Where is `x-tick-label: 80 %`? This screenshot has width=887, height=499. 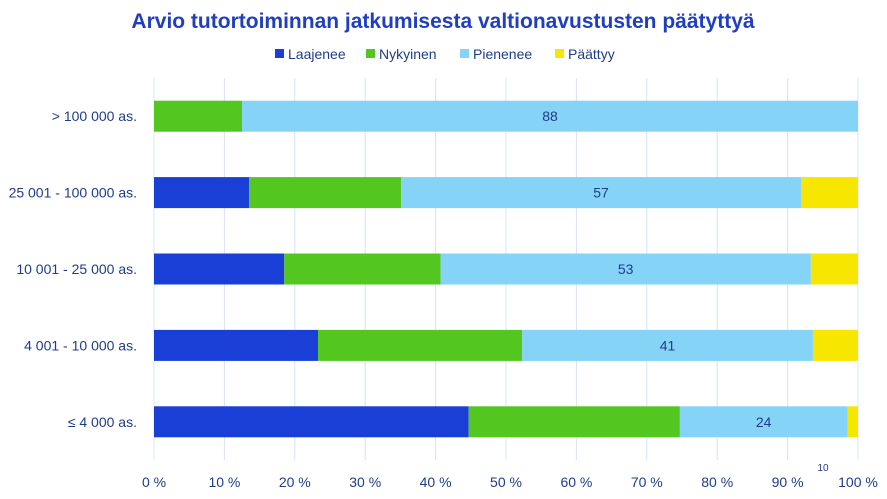 x-tick-label: 80 % is located at coordinates (717, 482).